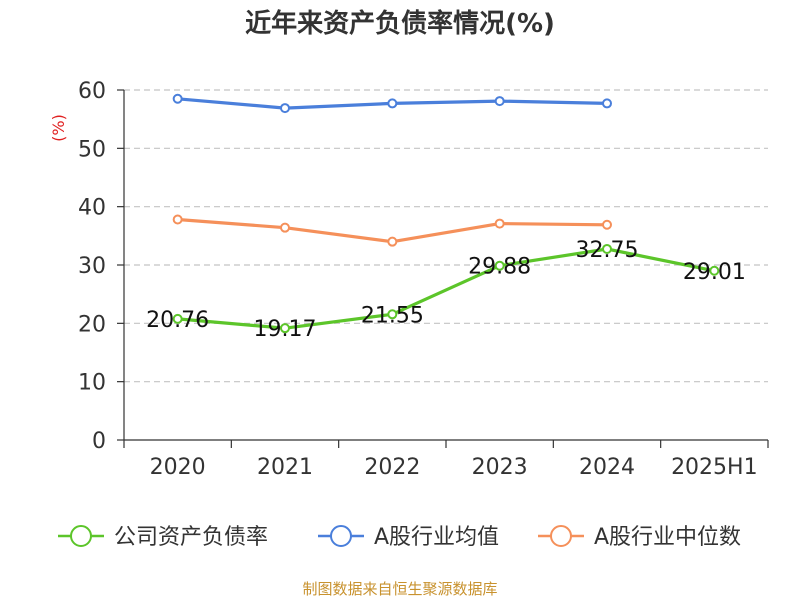 Image resolution: width=800 pixels, height=600 pixels. What do you see at coordinates (400, 23) in the screenshot?
I see `chart-title: 近年来资产负债率情况(%)` at bounding box center [400, 23].